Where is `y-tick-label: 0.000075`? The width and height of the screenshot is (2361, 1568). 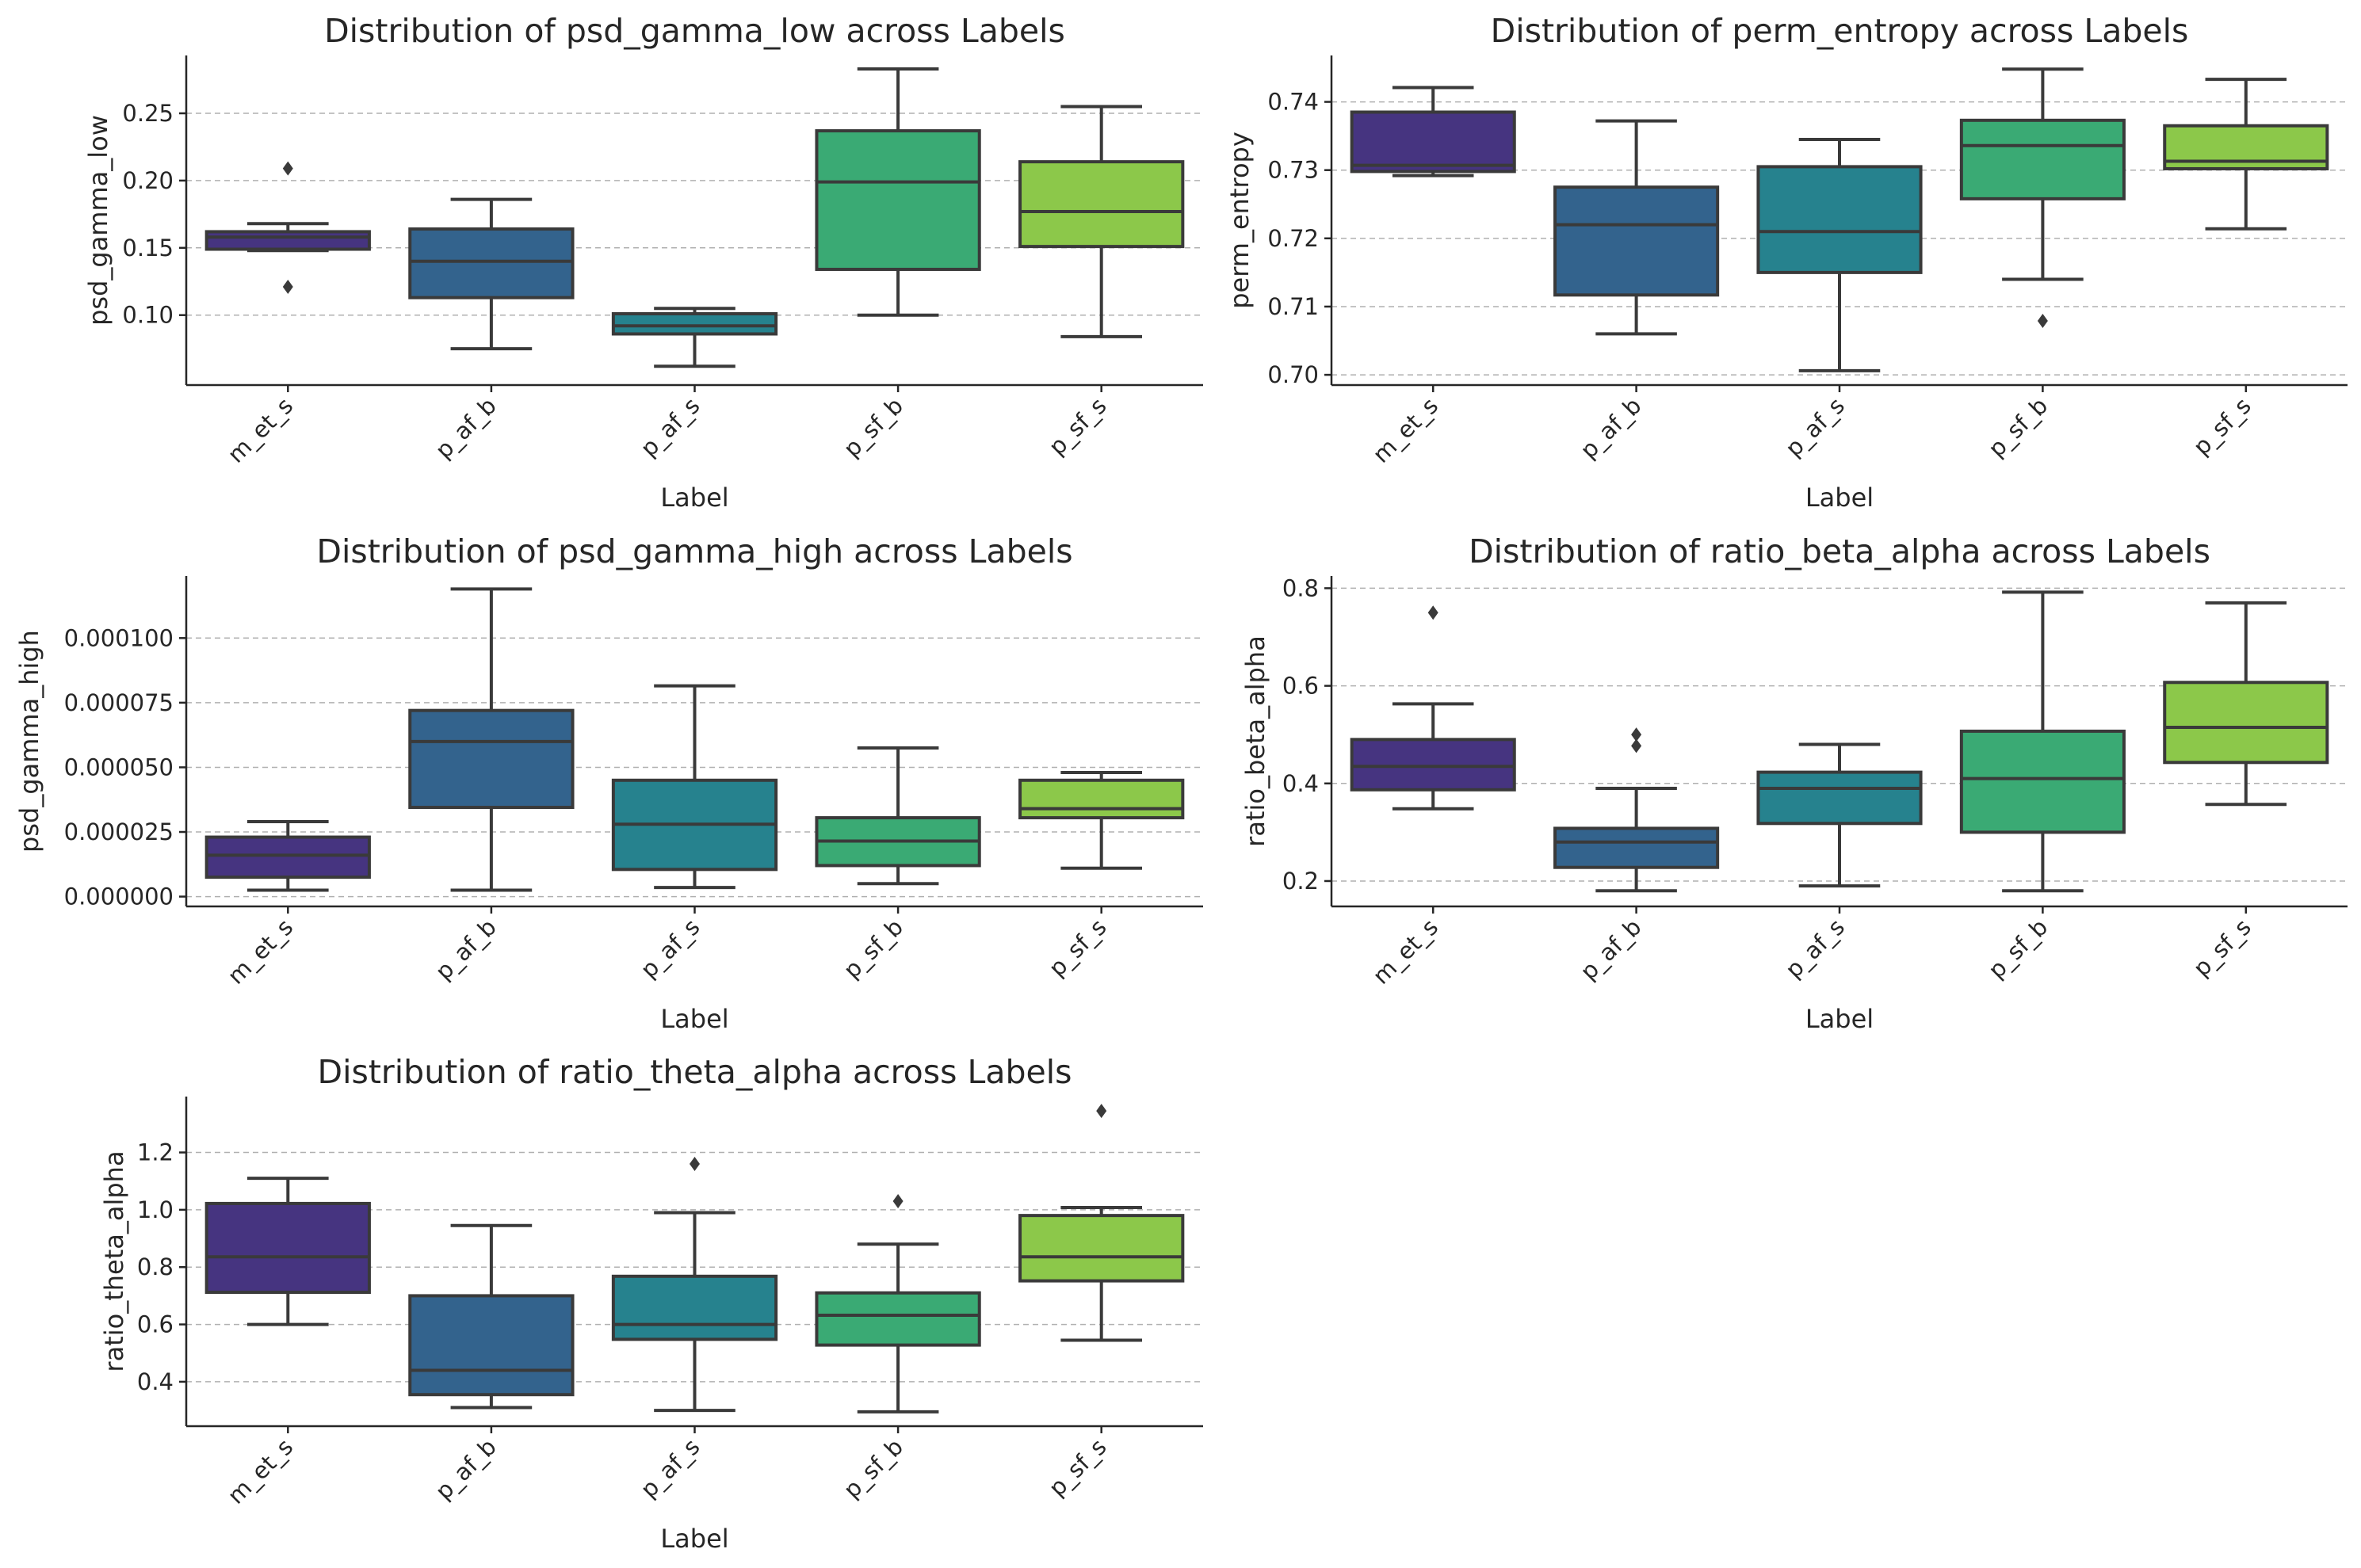
y-tick-label: 0.000075 is located at coordinates (119, 702).